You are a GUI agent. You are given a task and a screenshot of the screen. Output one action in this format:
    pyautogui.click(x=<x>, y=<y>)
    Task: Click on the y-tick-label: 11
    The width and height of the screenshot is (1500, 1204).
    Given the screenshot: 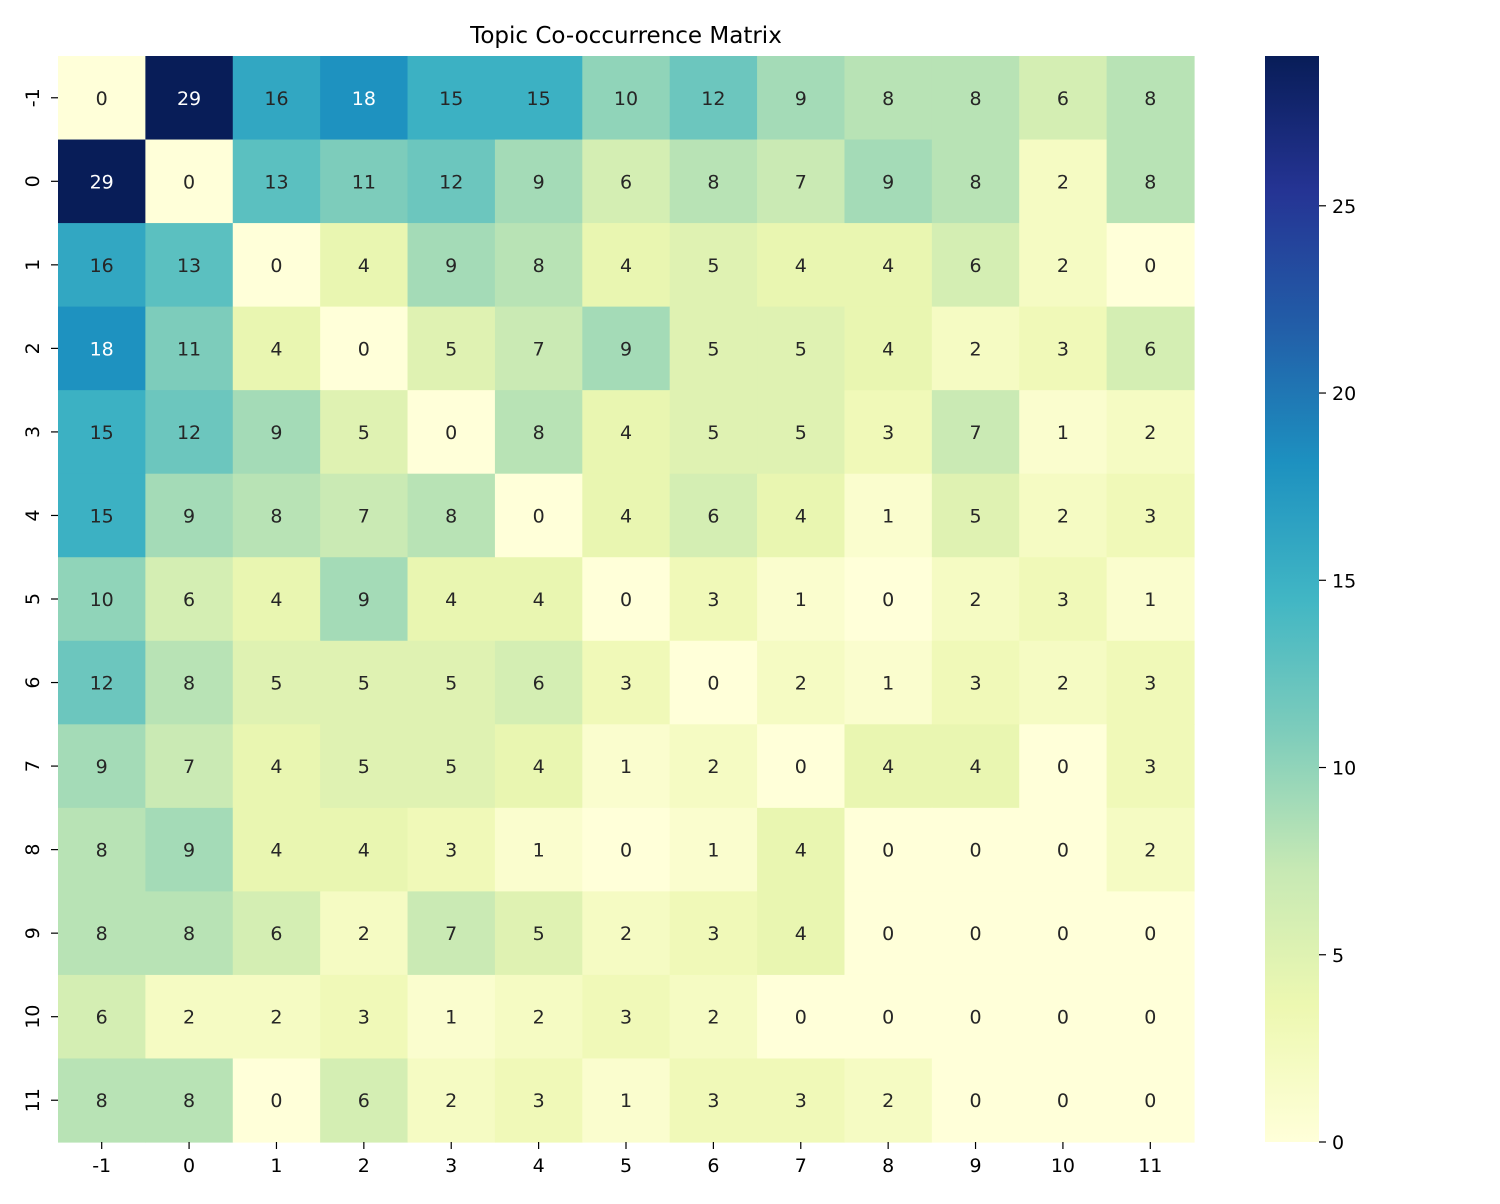 What is the action you would take?
    pyautogui.click(x=33, y=1100)
    